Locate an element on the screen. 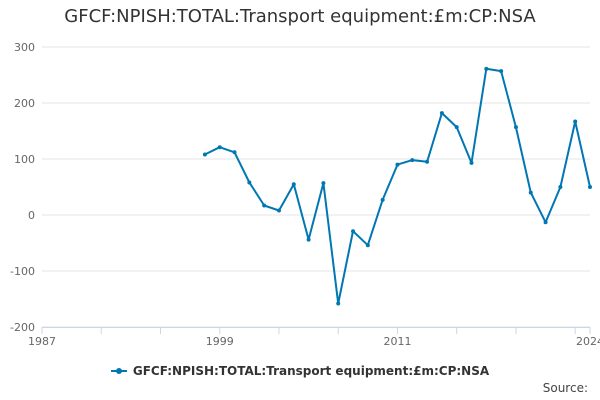 The width and height of the screenshot is (600, 400). y-tick-label: 200 is located at coordinates (24, 103).